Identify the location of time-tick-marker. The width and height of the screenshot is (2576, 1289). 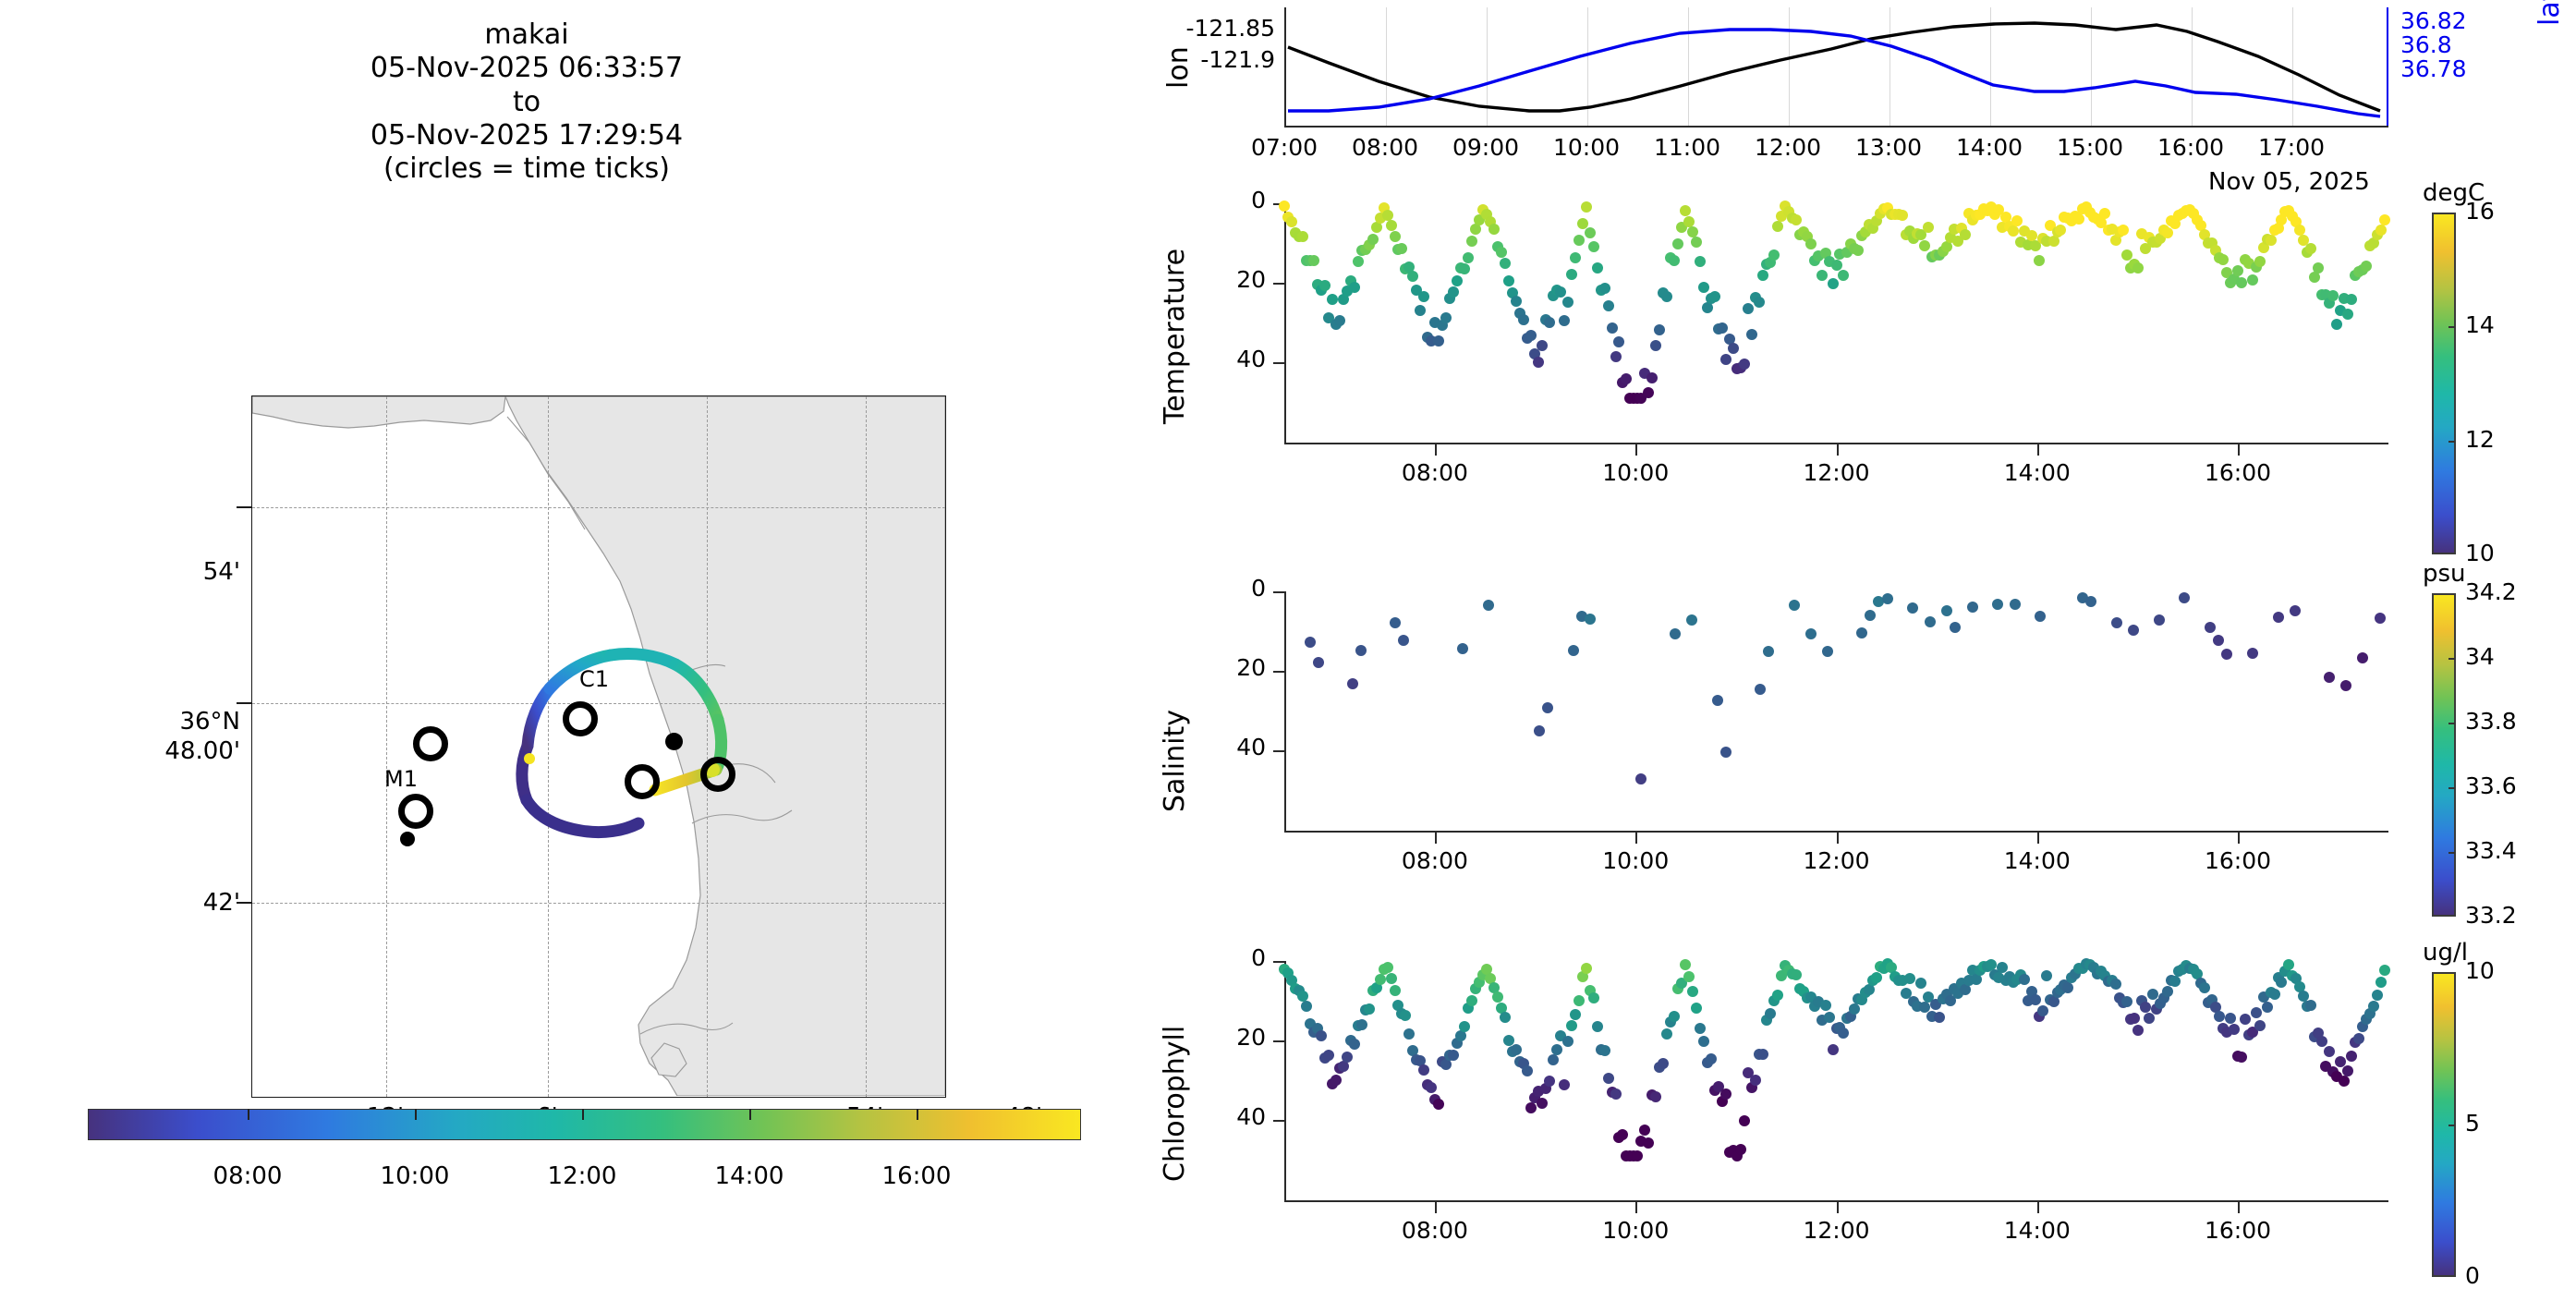
(642, 782).